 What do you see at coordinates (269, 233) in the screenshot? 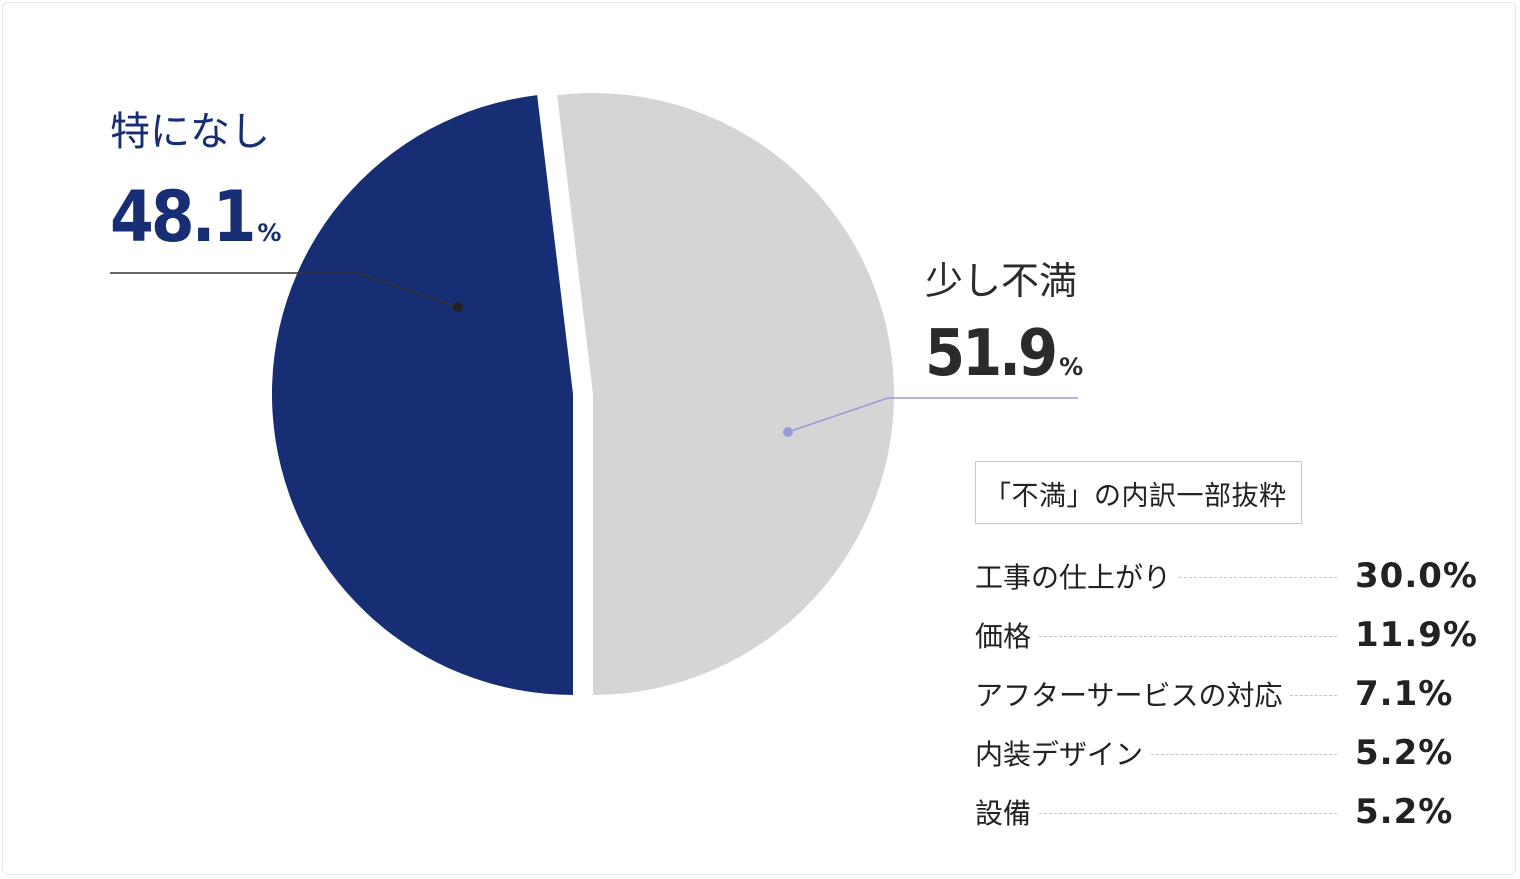
I see `percent-sign-none: %` at bounding box center [269, 233].